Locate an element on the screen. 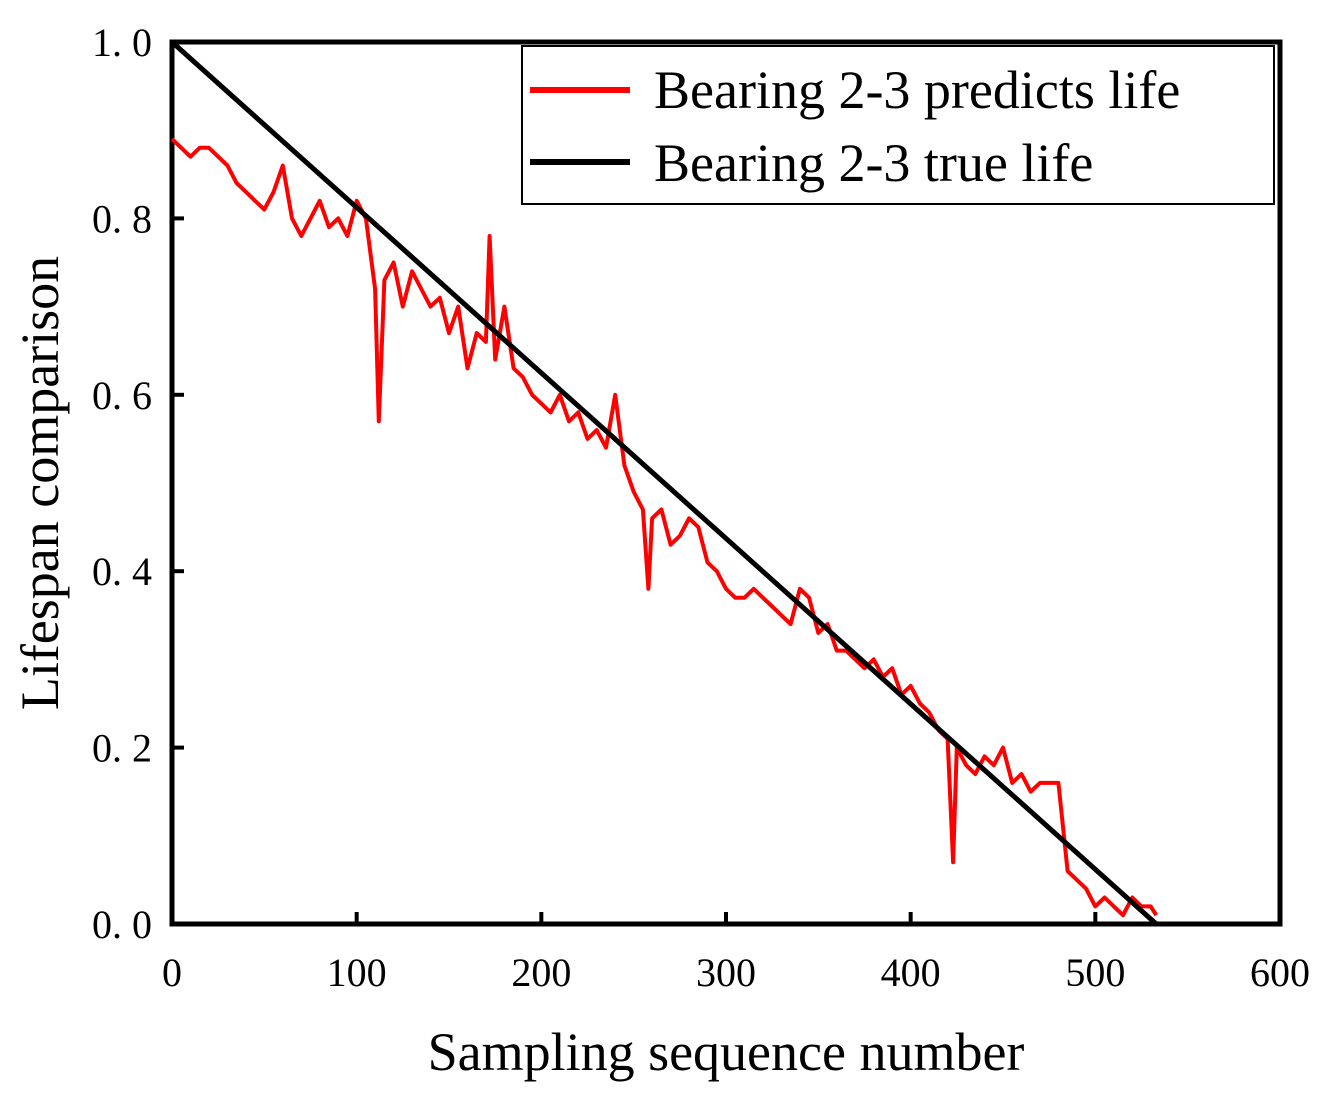 The height and width of the screenshot is (1093, 1332). x-tick-label: 200 is located at coordinates (541, 972).